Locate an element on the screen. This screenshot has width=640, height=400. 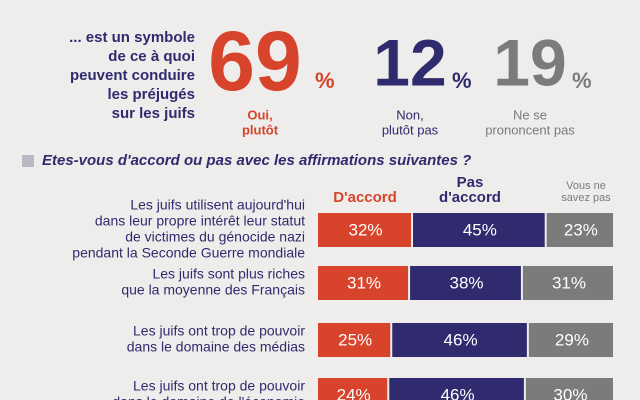
answer-label: Non, is located at coordinates (409, 114).